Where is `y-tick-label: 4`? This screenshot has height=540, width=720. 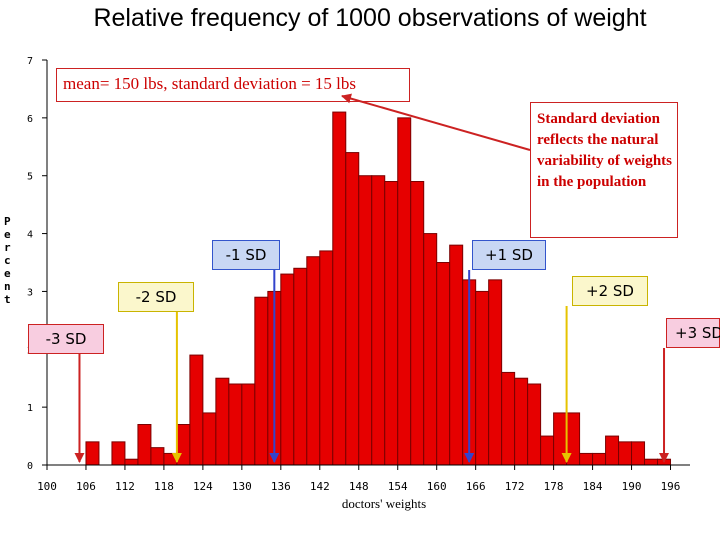 y-tick-label: 4 is located at coordinates (30, 235).